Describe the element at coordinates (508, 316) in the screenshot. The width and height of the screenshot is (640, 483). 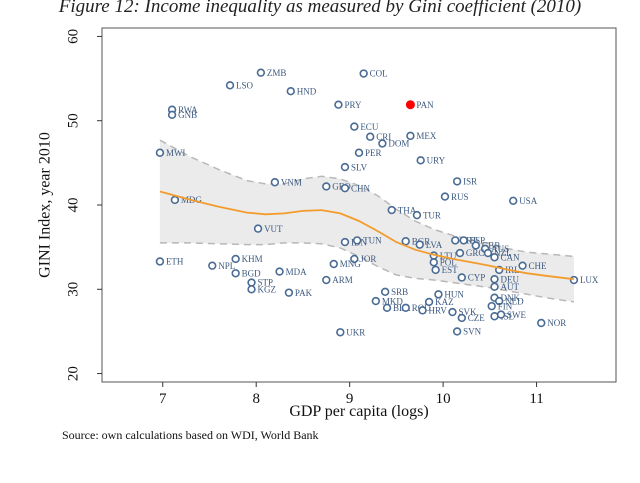
I see `point-label: ISL` at that location.